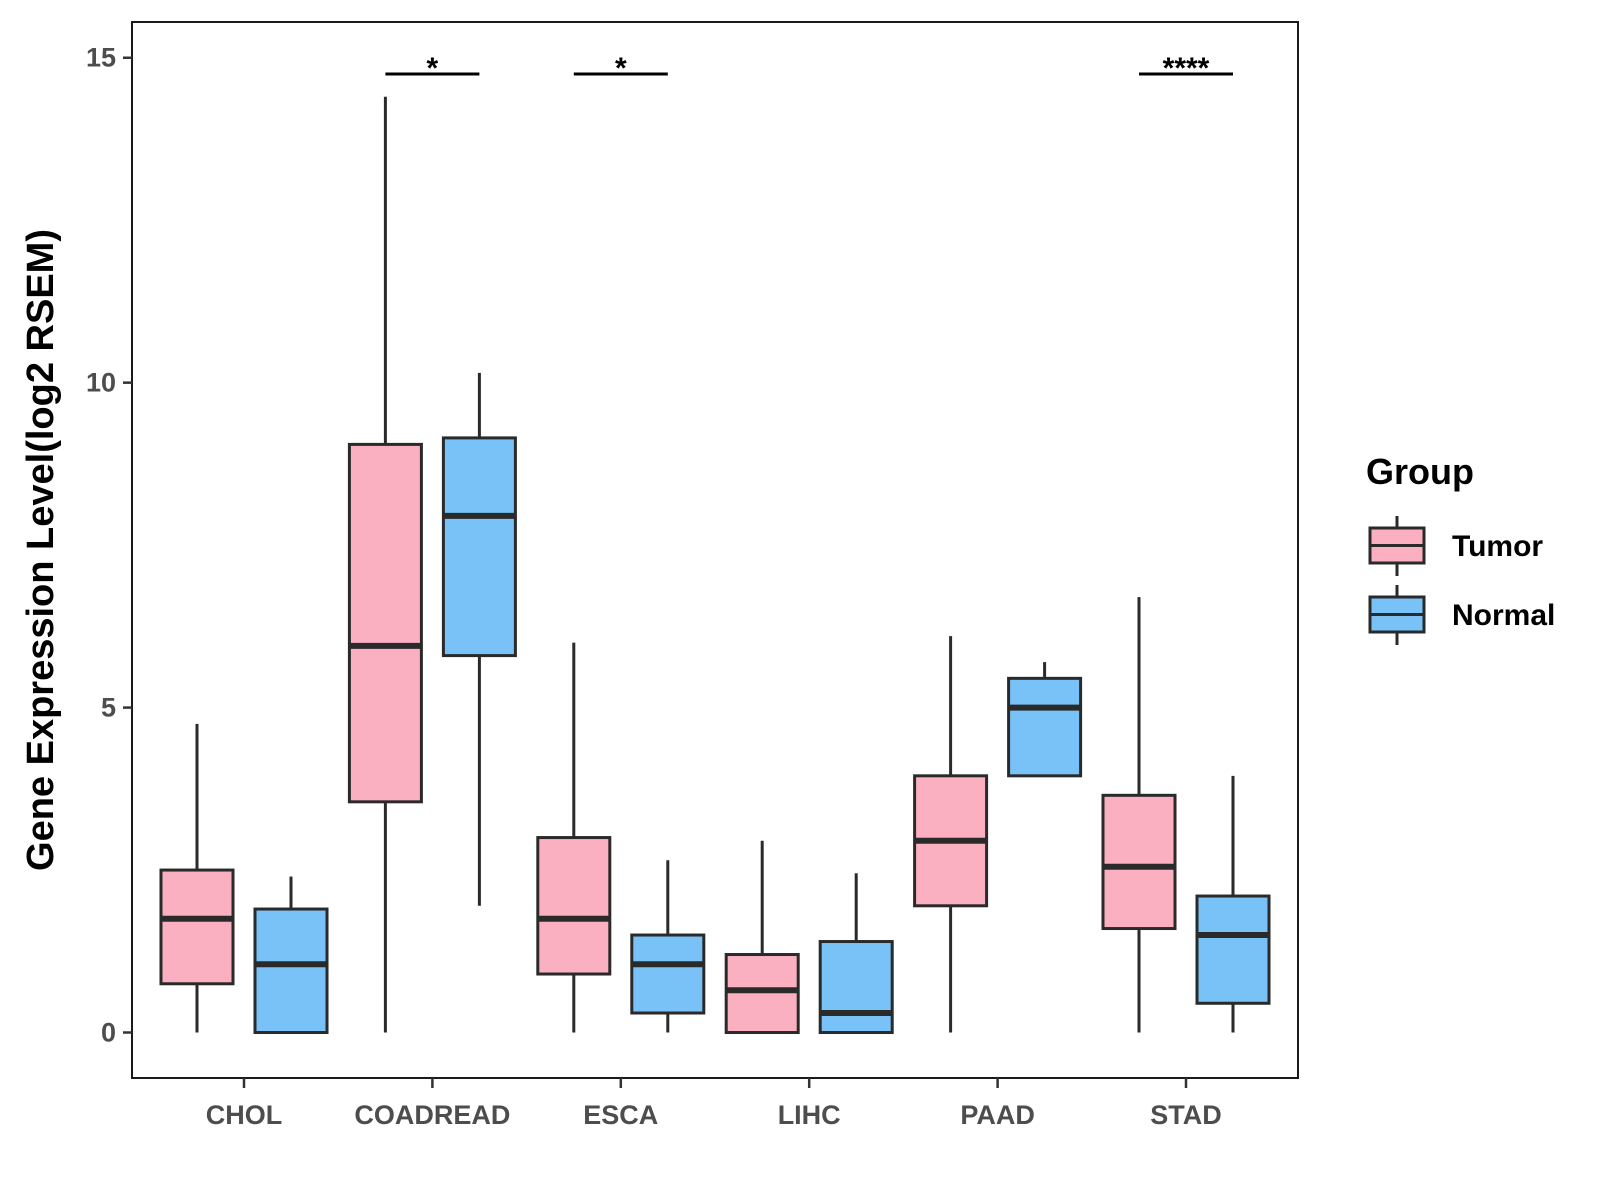 The height and width of the screenshot is (1200, 1600). Describe the element at coordinates (1397, 615) in the screenshot. I see `legend-key-normal` at that location.